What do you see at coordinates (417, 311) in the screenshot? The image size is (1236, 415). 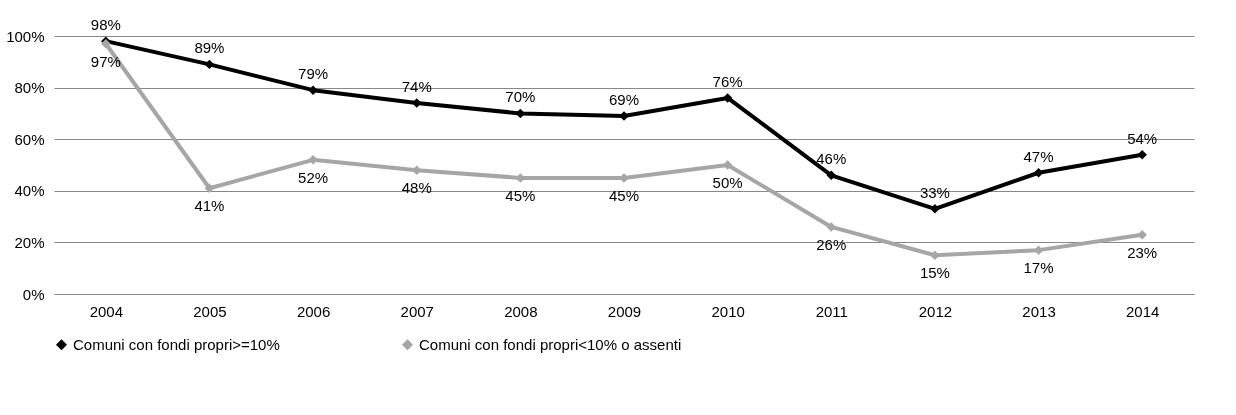 I see `x-tick-label: 2007` at bounding box center [417, 311].